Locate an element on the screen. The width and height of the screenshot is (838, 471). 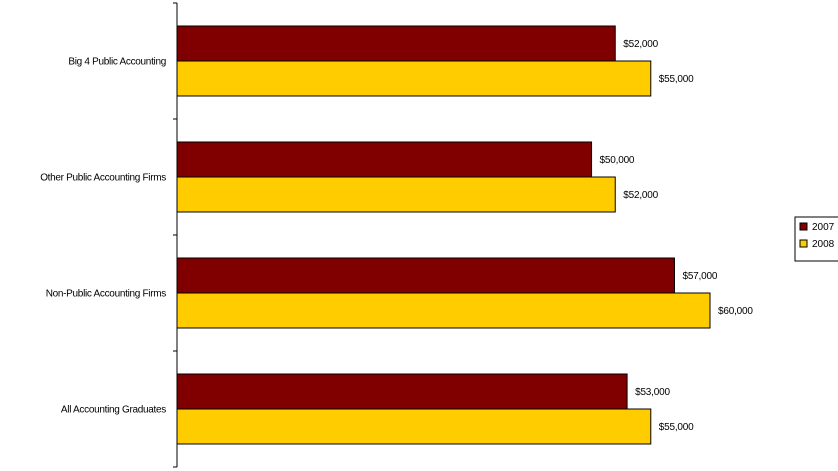
legend-label: 2008 is located at coordinates (823, 244).